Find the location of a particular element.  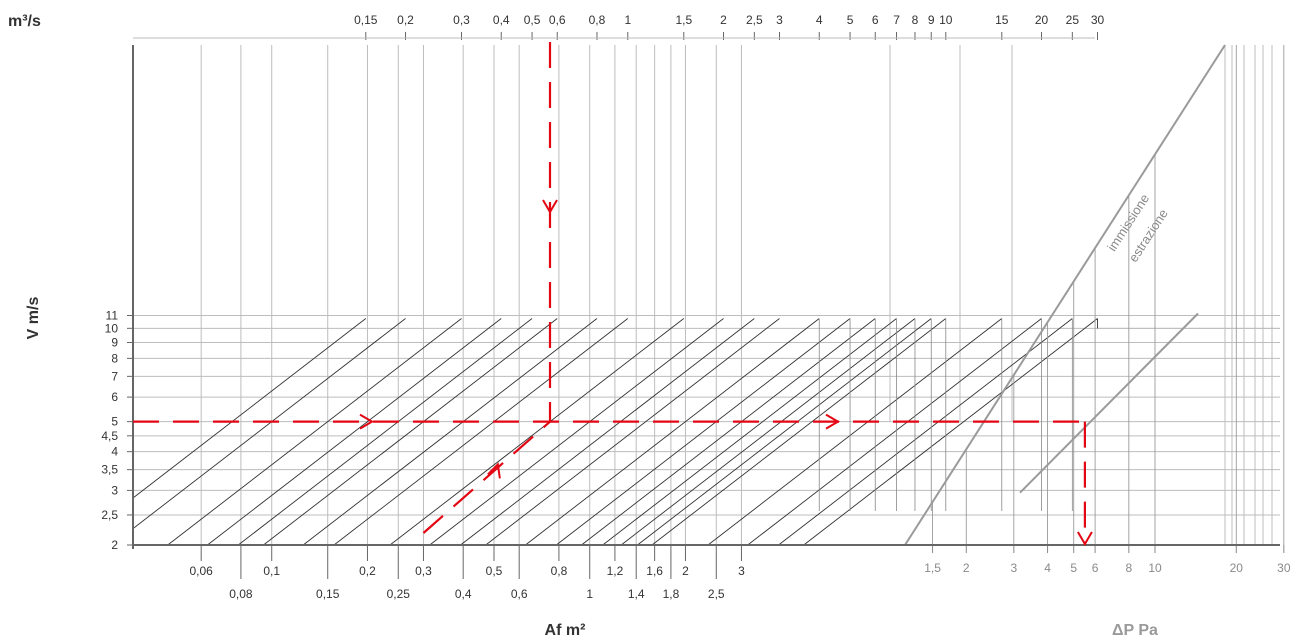

area-tick-label: 1,4 is located at coordinates (636, 594).